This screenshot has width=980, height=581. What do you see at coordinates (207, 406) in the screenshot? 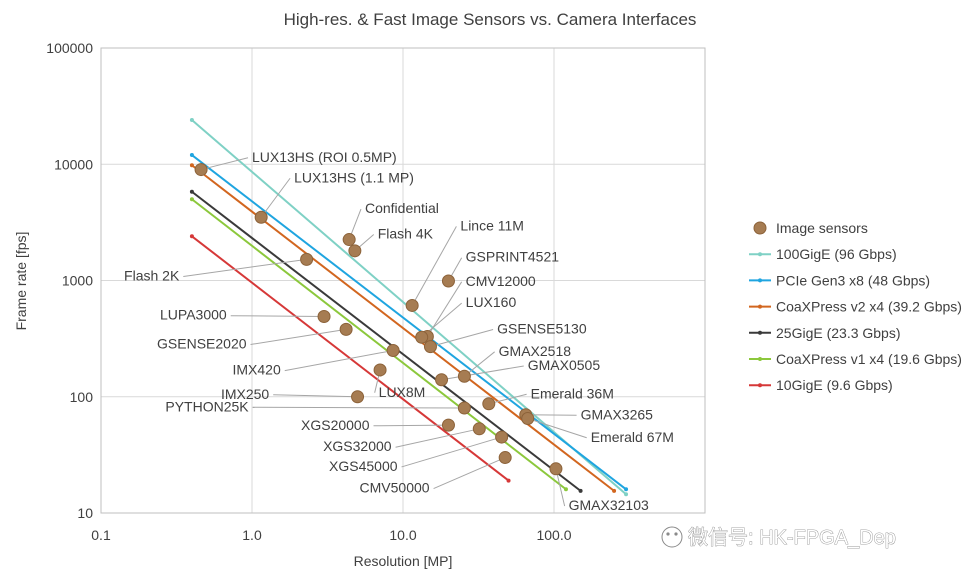
I see `sensor-label: PYTHON25K` at bounding box center [207, 406].